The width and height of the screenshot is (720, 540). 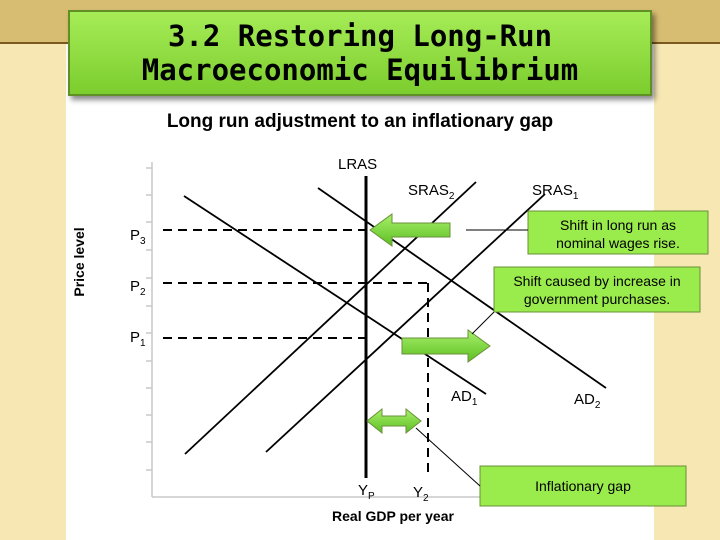 I want to click on y2-label: Y2, so click(x=421, y=494).